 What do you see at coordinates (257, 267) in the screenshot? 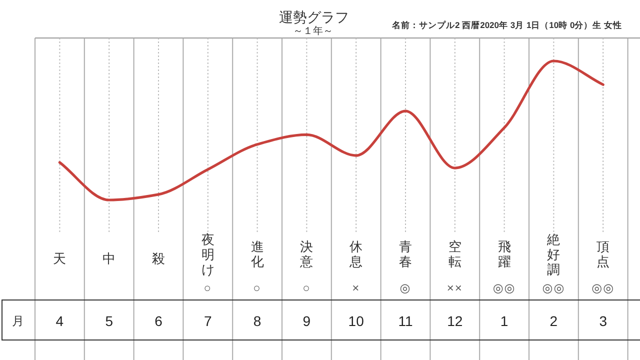
I see `text: 進化 ○` at bounding box center [257, 267].